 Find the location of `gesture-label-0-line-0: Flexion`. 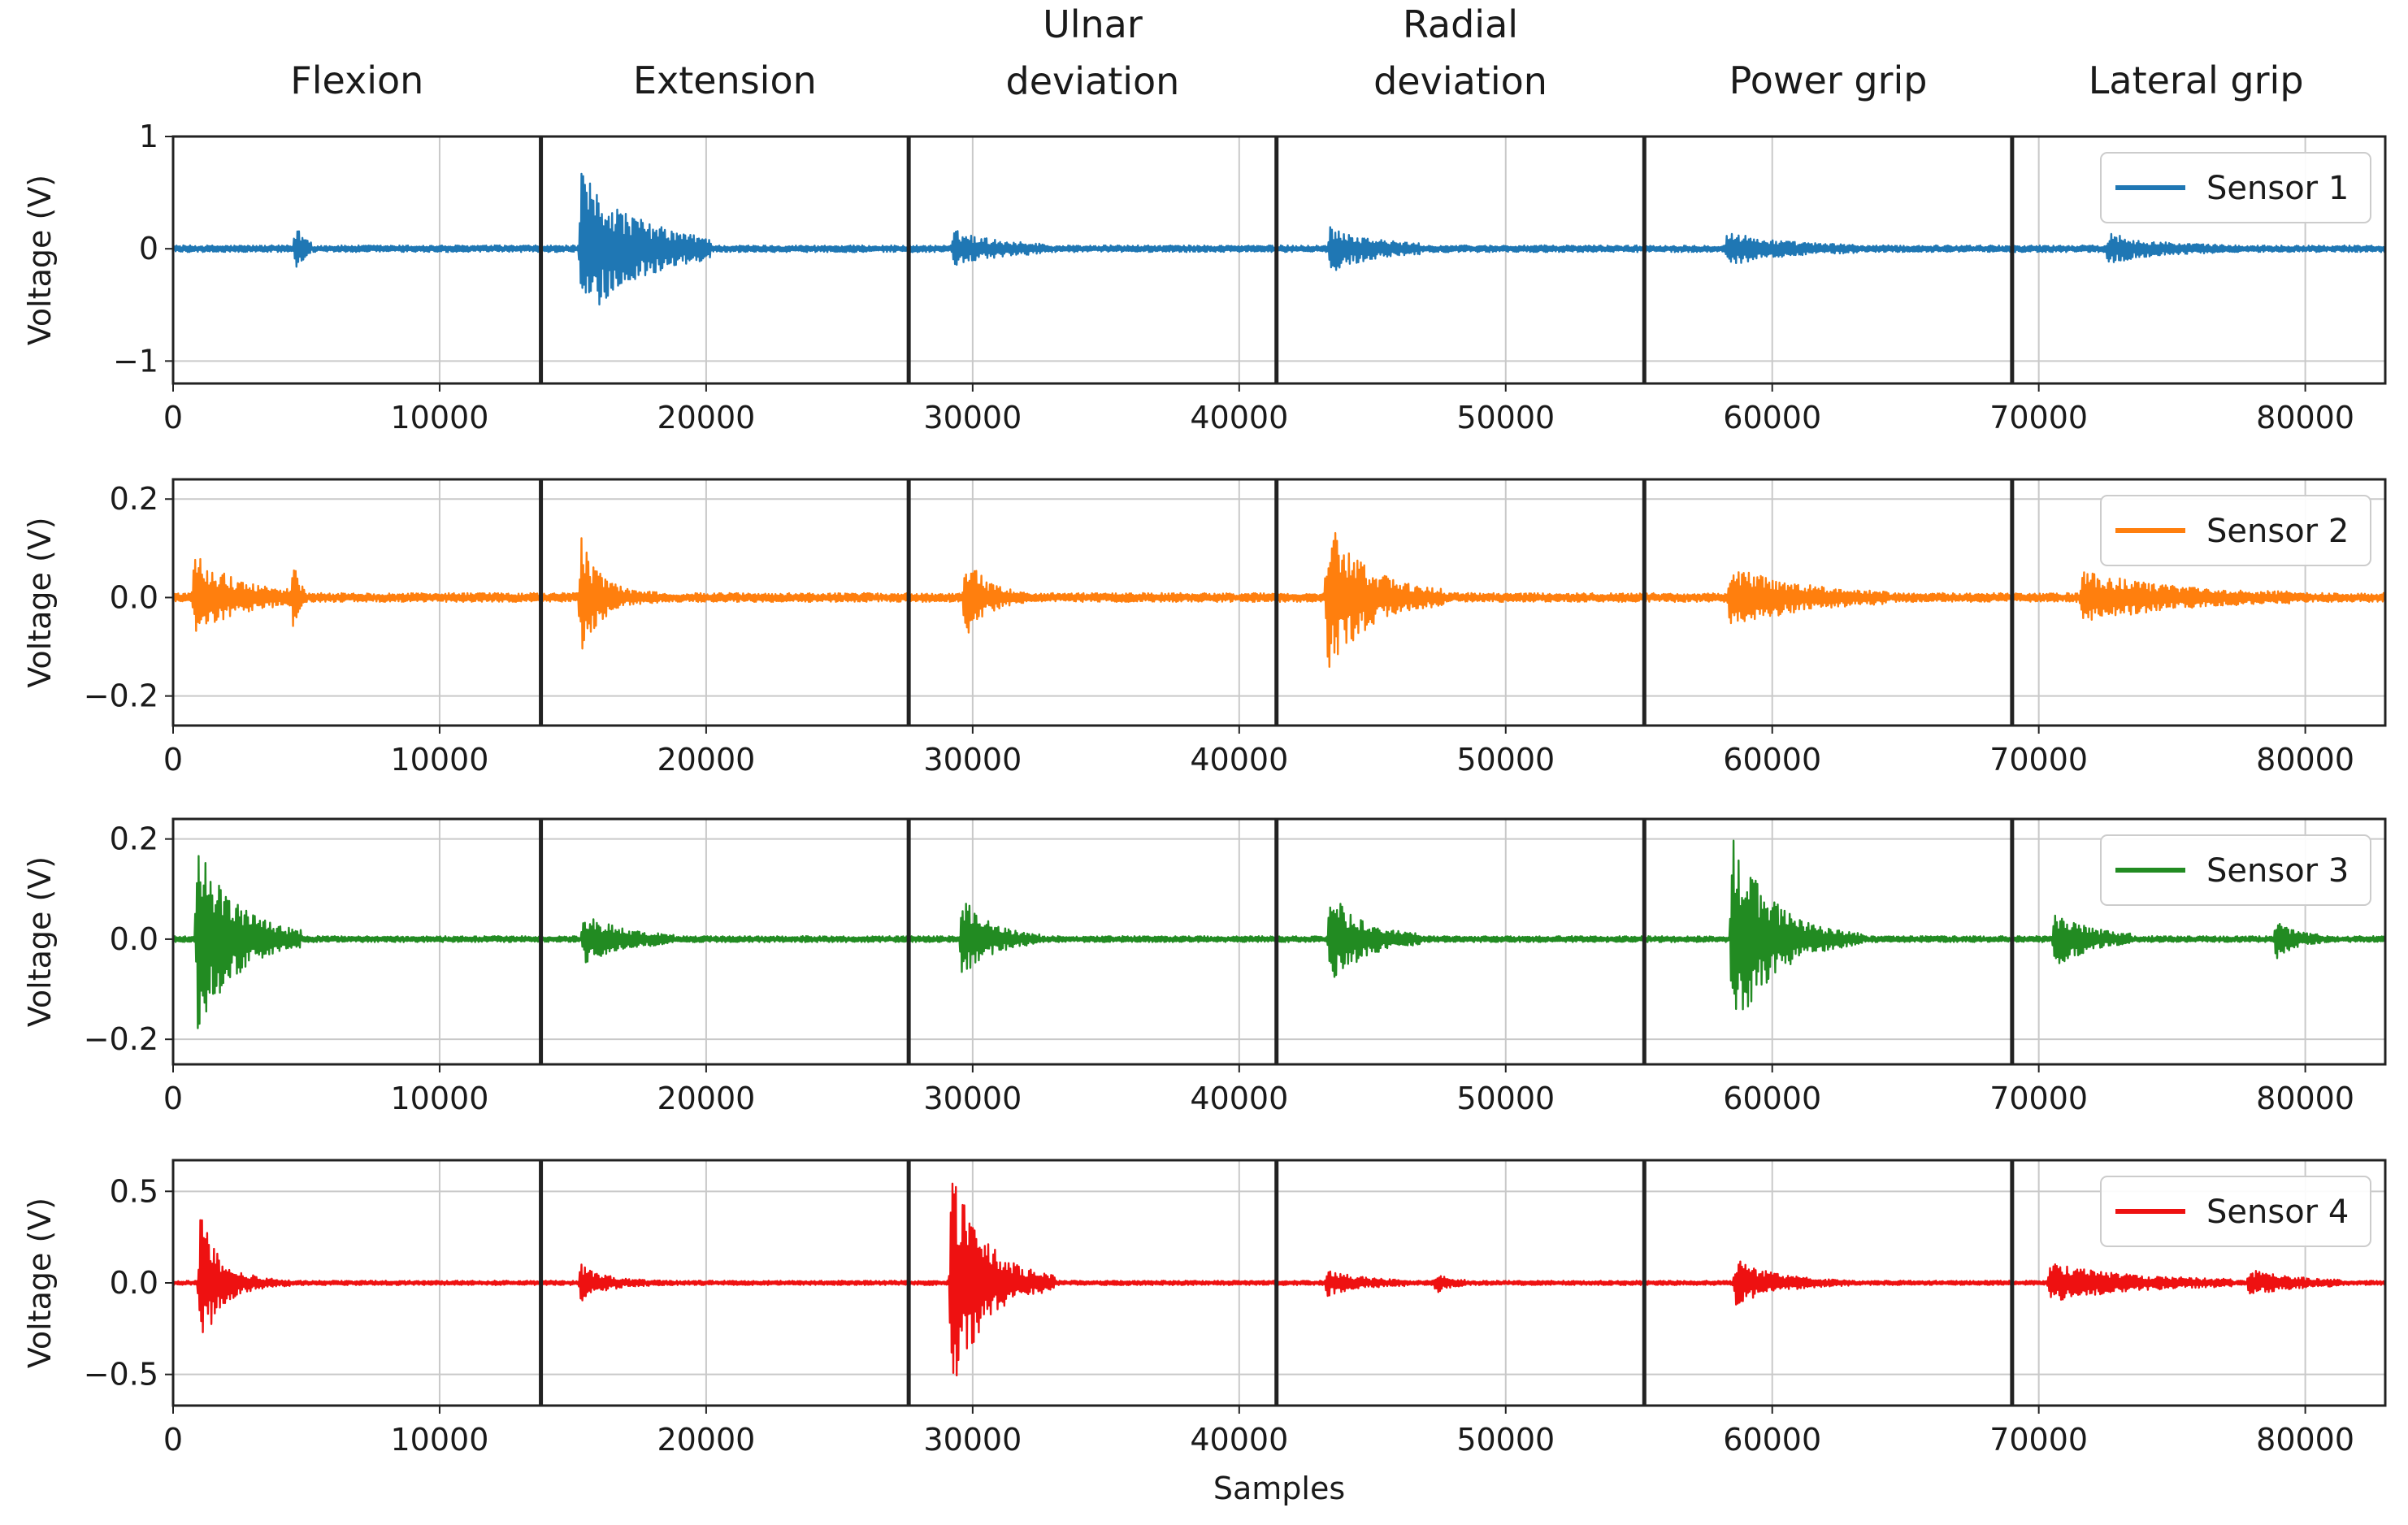

gesture-label-0-line-0: Flexion is located at coordinates (356, 80).